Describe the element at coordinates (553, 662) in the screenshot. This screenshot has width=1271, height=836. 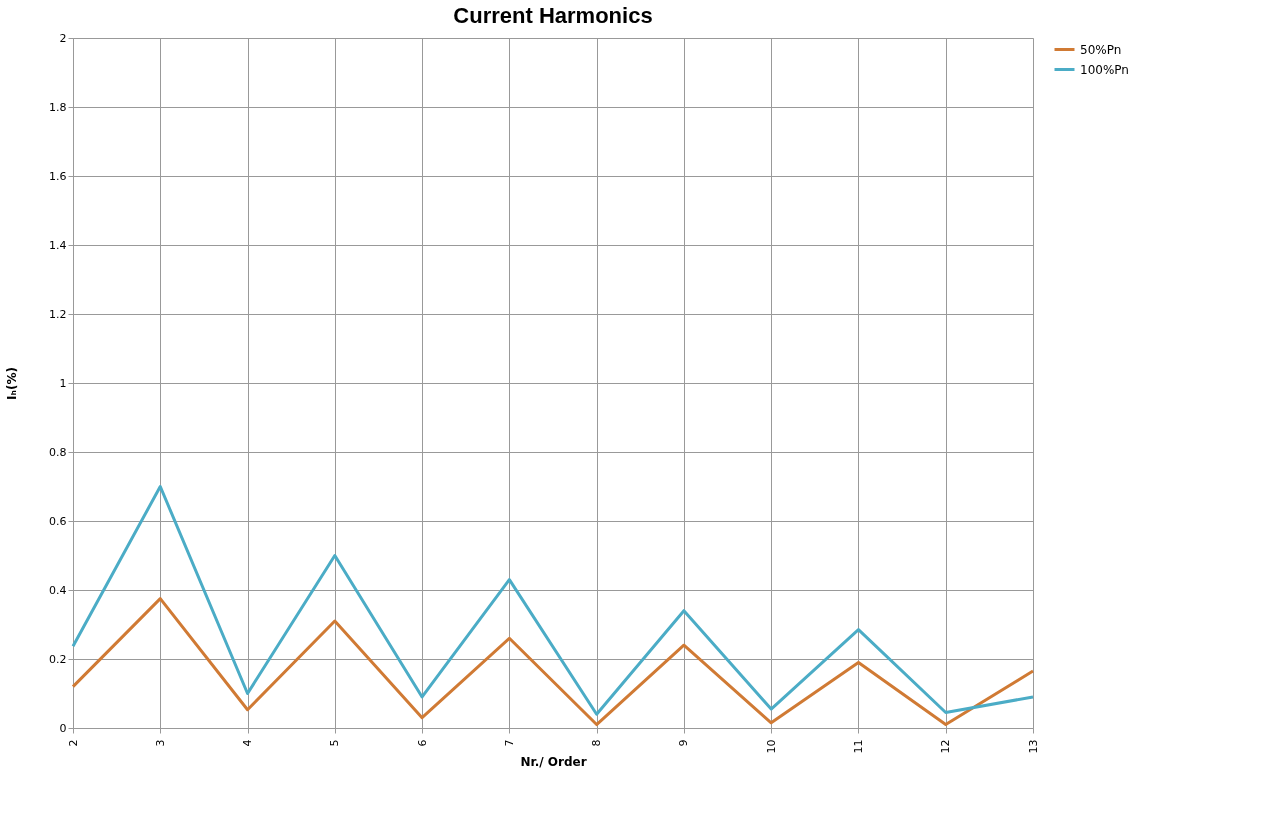
I see `line-series` at that location.